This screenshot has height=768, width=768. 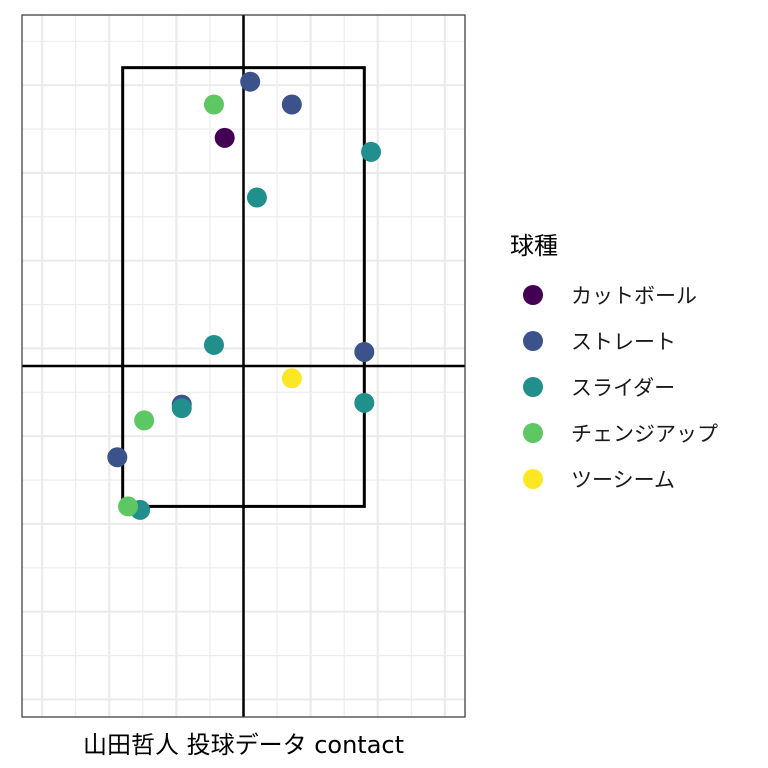 I want to click on x-axis-label: 山田哲人 投球データ contact, so click(x=243, y=745).